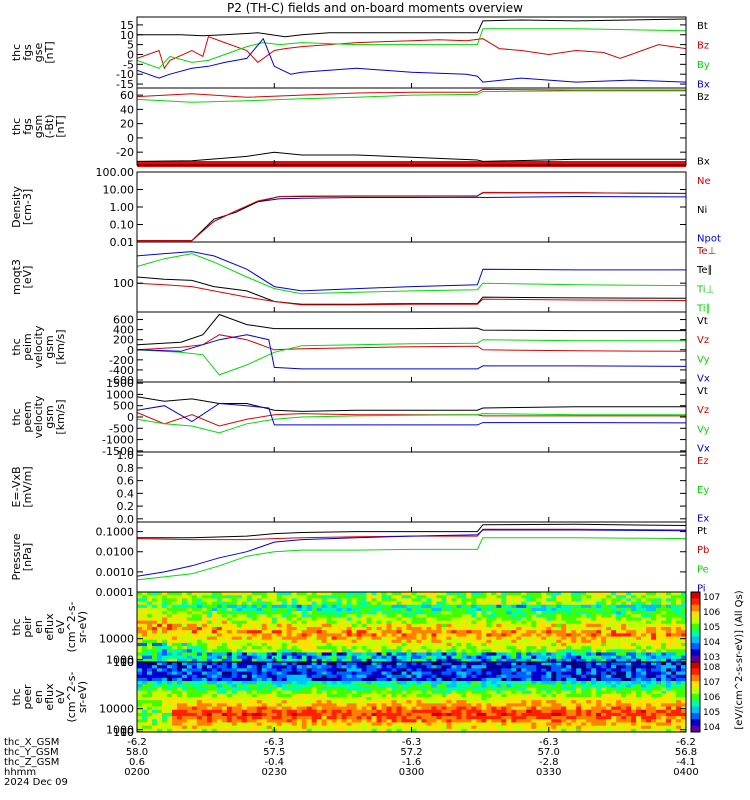 The height and width of the screenshot is (800, 750). Describe the element at coordinates (703, 379) in the screenshot. I see `legend-vx: Vx` at that location.